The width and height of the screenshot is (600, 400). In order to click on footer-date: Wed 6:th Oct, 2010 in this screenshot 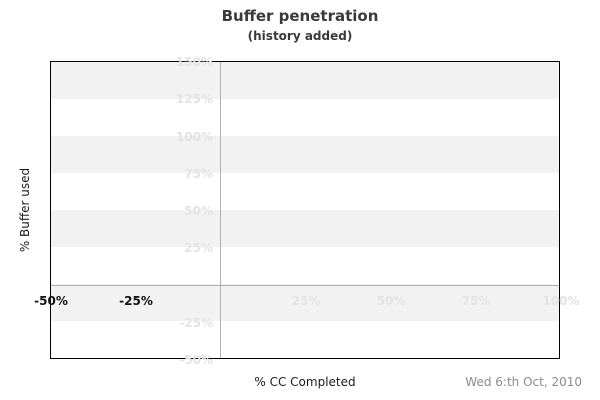, I will do `click(523, 382)`.